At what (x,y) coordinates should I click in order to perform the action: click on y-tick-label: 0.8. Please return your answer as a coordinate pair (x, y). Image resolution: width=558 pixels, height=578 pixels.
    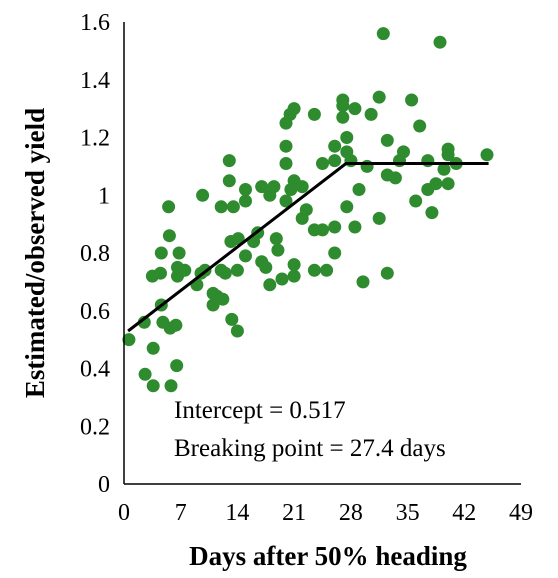
    Looking at the image, I should click on (95, 254).